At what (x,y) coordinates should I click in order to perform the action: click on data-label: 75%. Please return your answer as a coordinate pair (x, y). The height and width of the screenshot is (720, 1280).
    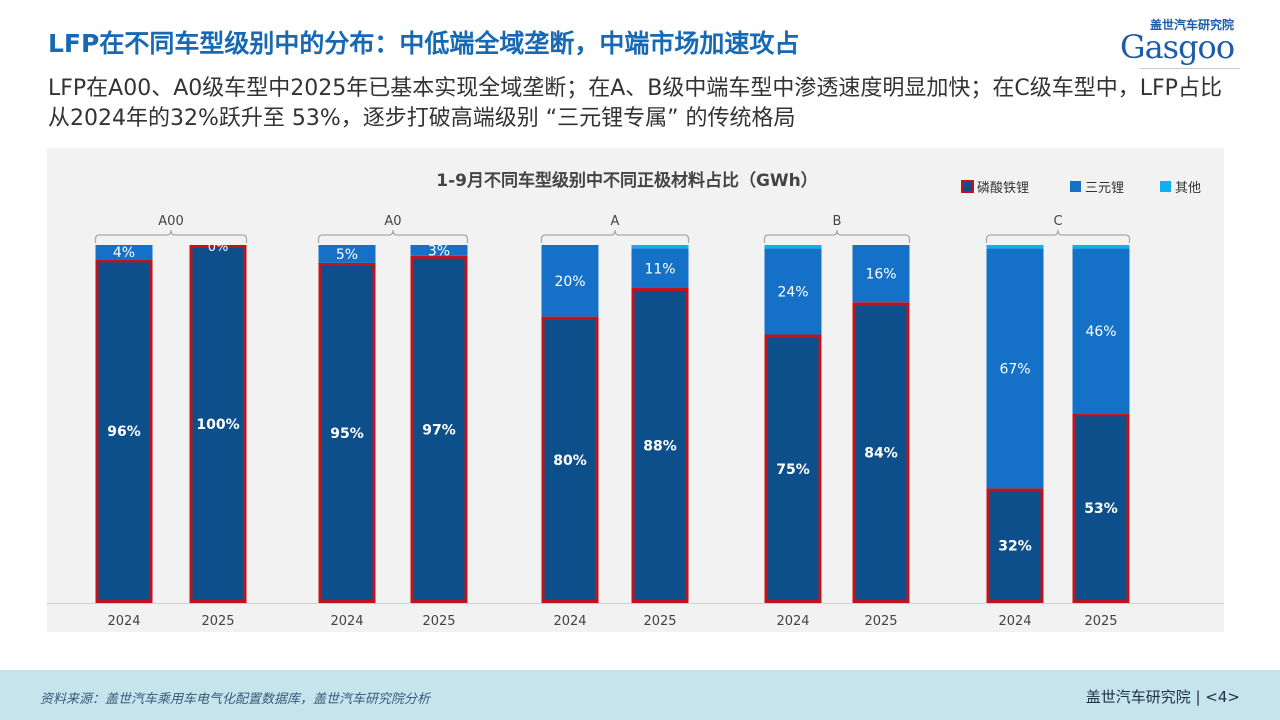
    Looking at the image, I should click on (793, 470).